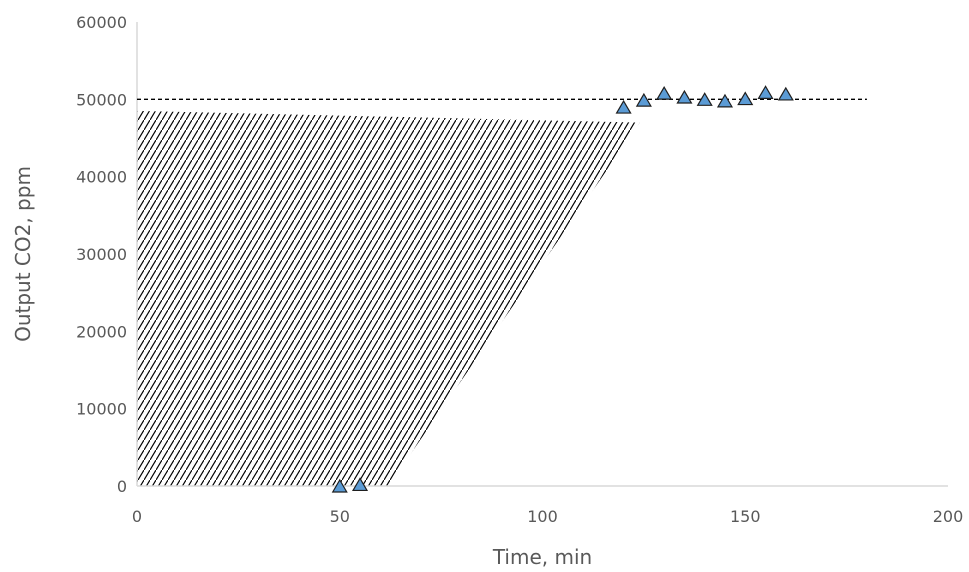 This screenshot has height=572, width=969. I want to click on y-tick-label-20000: 20000, so click(101, 331).